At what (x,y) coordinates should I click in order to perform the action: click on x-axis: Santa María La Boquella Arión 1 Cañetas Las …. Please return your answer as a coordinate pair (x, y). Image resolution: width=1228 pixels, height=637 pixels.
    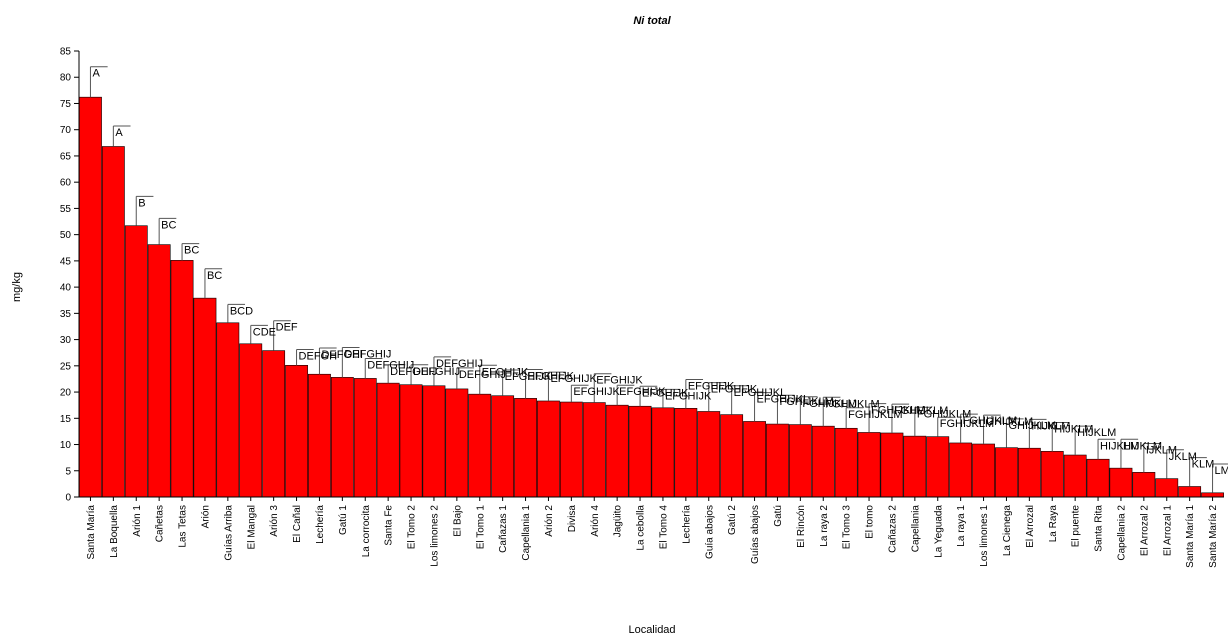
    Looking at the image, I should click on (651, 532).